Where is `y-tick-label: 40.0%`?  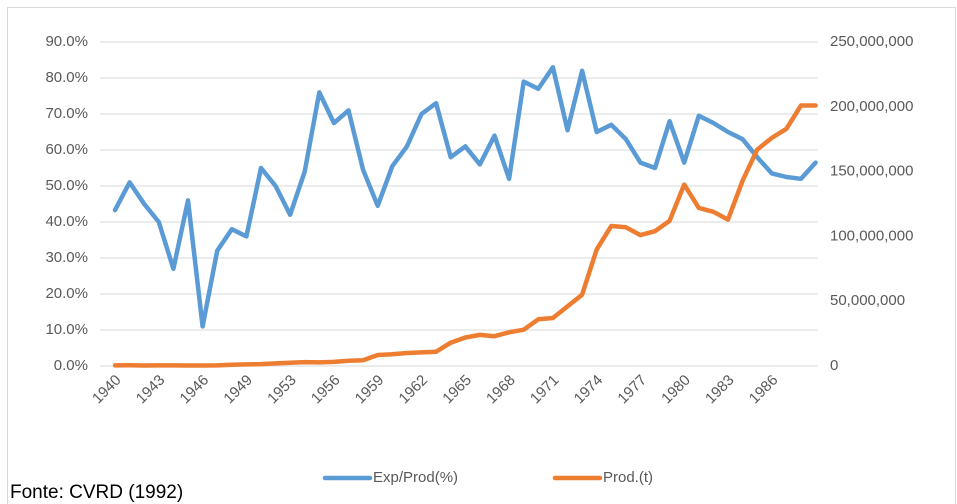 y-tick-label: 40.0% is located at coordinates (66, 221).